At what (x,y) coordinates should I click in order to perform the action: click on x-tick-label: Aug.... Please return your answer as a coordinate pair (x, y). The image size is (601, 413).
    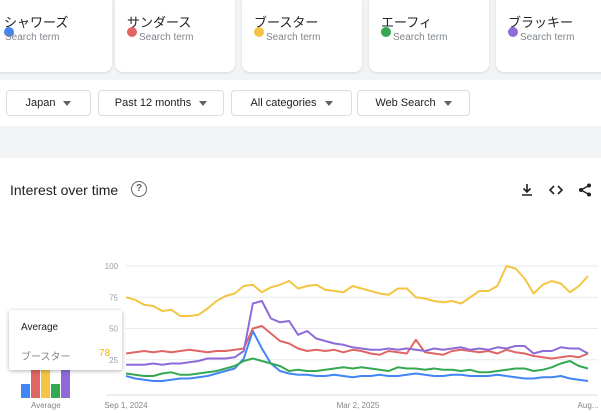
    Looking at the image, I should click on (588, 405).